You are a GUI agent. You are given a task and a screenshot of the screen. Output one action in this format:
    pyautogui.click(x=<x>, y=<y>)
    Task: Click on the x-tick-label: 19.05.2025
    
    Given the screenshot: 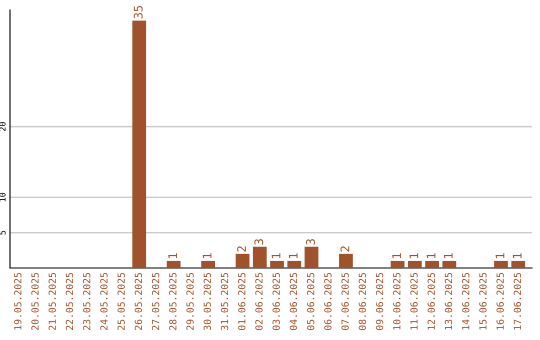 What is the action you would take?
    pyautogui.click(x=18, y=301)
    